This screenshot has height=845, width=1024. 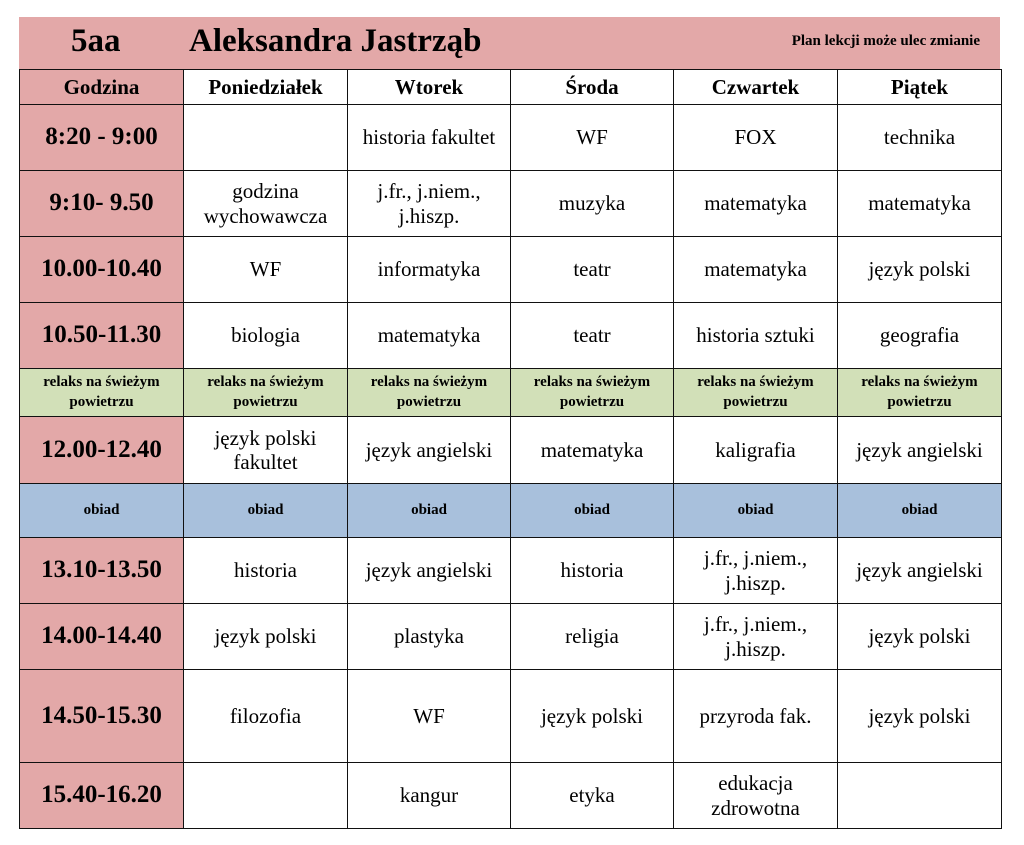 I want to click on subject-cell: język polski fakultet, so click(x=265, y=450).